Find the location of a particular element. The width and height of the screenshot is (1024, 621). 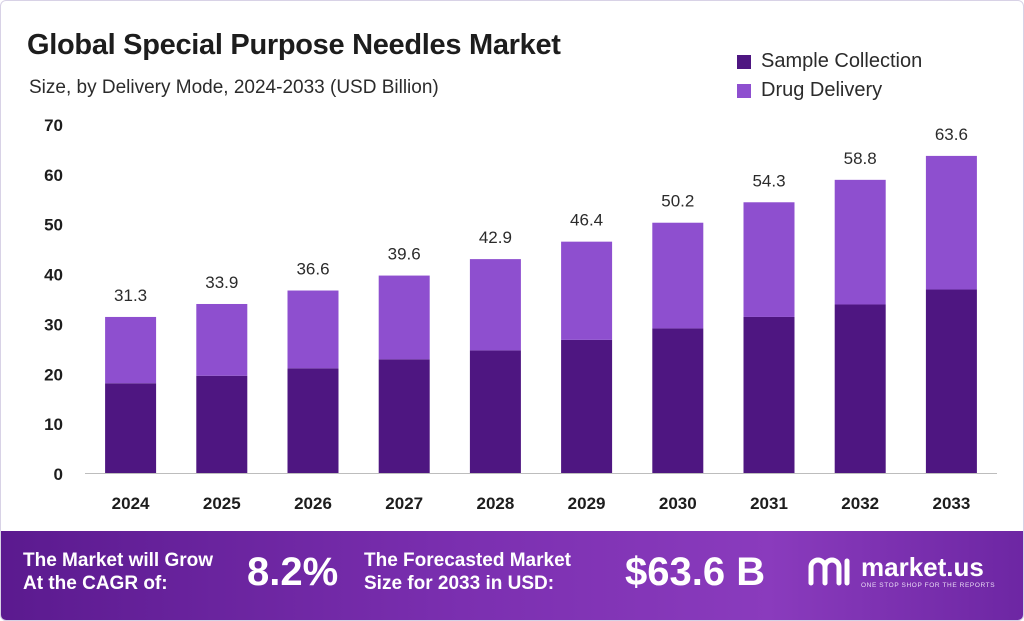

legend-item-sample-collection: Sample Collection is located at coordinates (829, 61).